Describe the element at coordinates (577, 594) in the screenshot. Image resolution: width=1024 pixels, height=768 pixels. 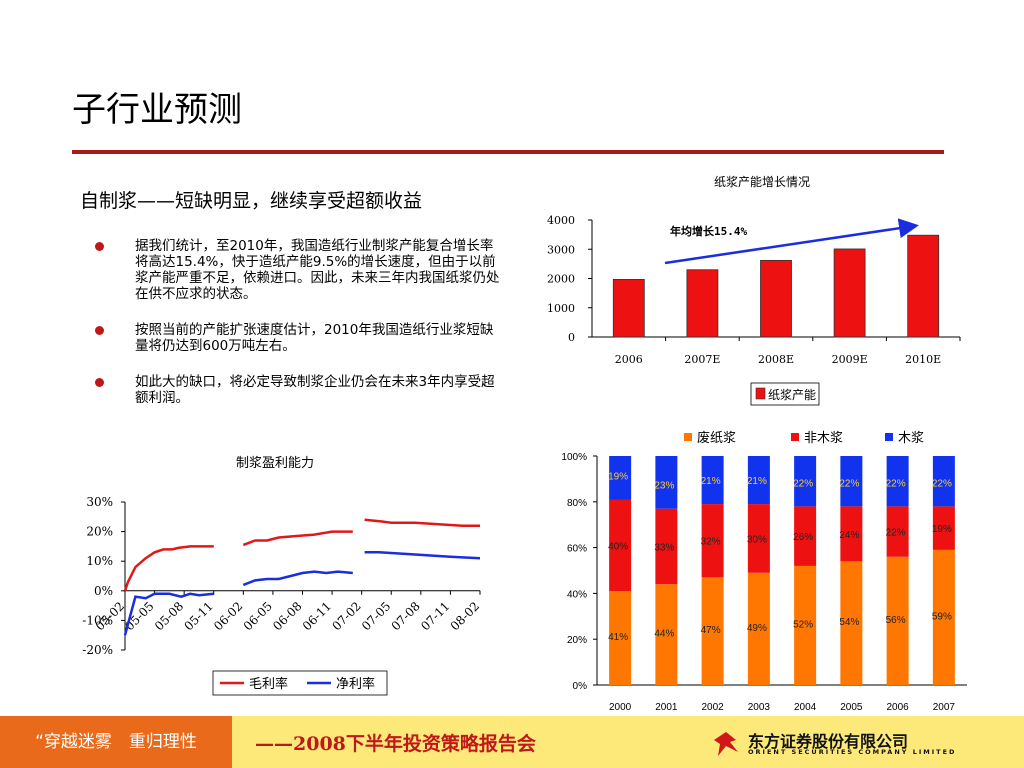
I see `y-tick-label: 40%` at that location.